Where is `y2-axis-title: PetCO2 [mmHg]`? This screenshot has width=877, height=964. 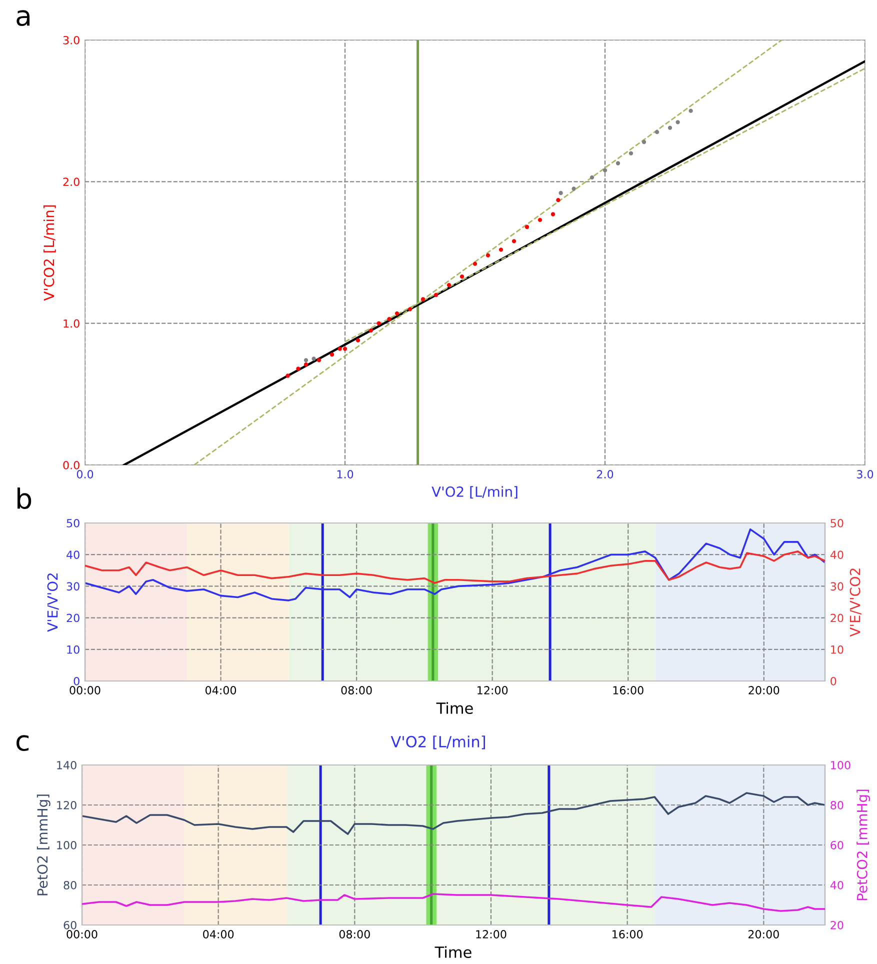 y2-axis-title: PetCO2 [mmHg] is located at coordinates (863, 845).